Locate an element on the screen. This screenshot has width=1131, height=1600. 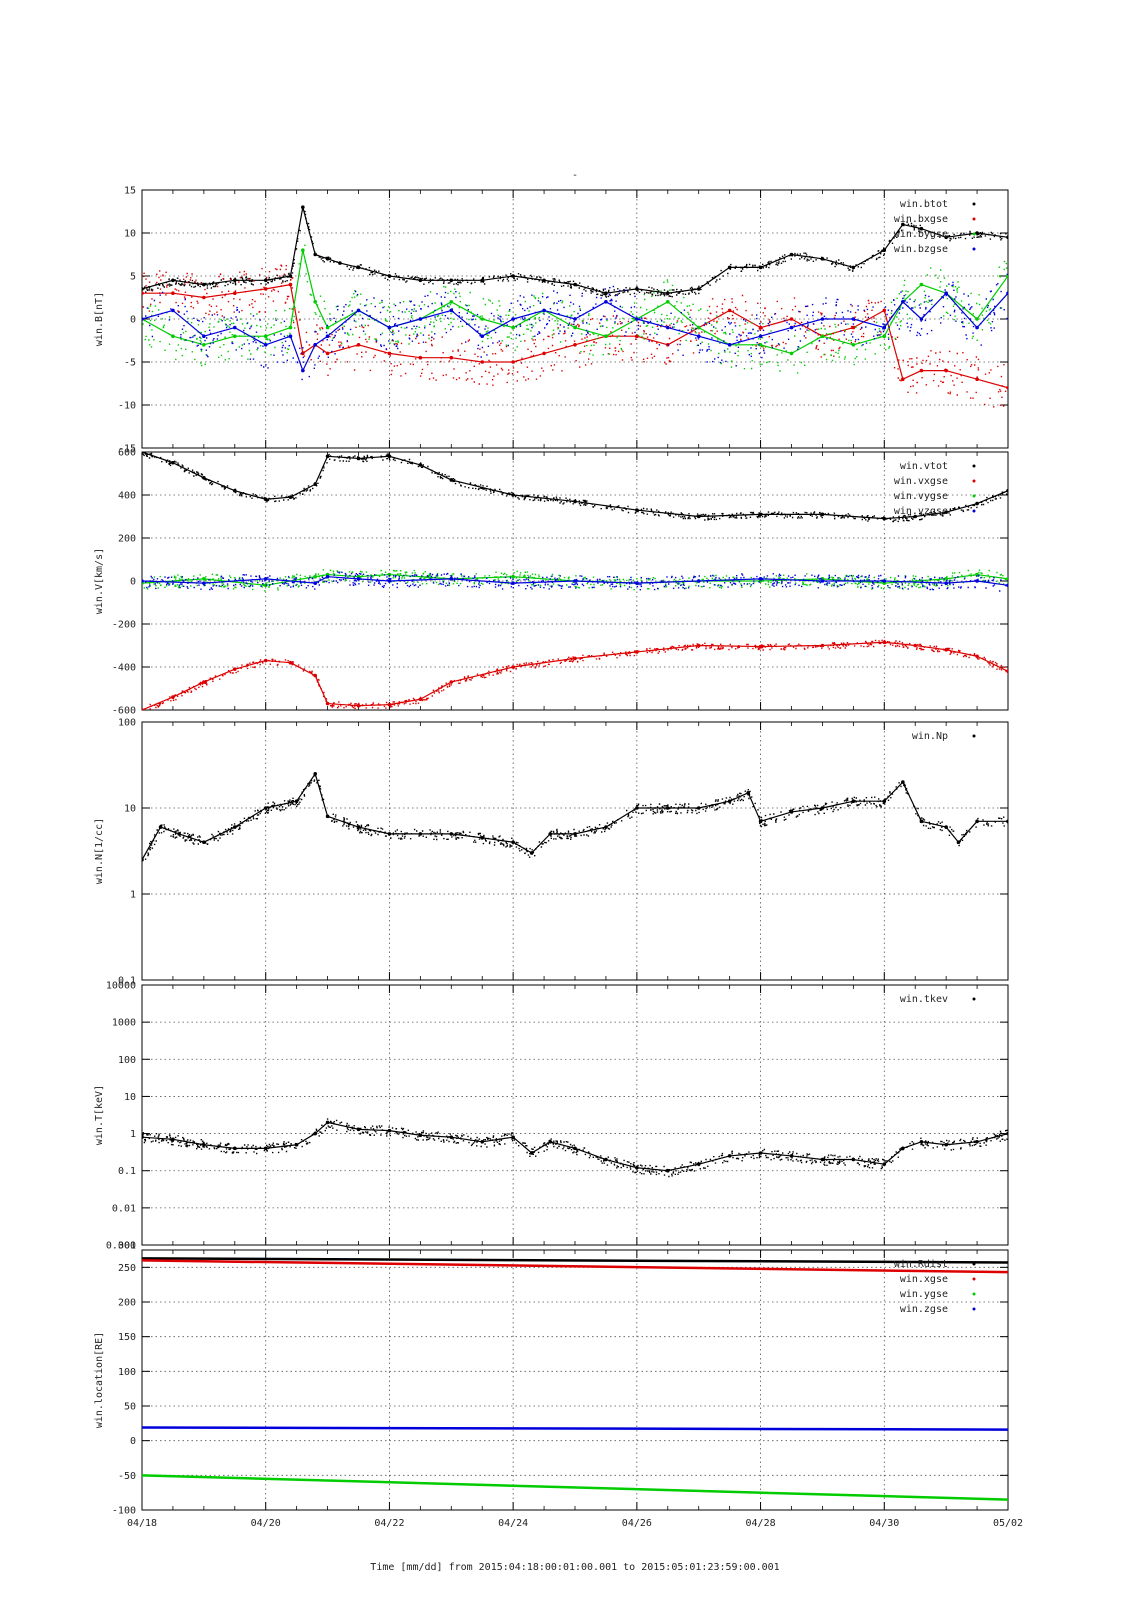
figure-title: - is located at coordinates (575, 175).